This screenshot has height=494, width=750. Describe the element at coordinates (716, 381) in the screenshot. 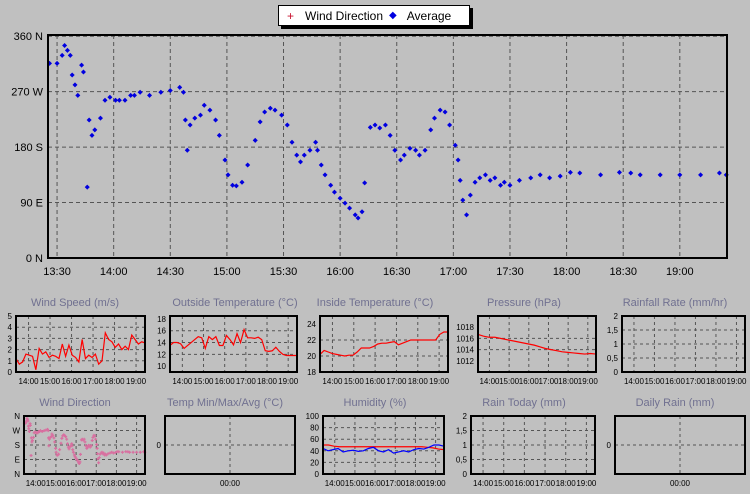

I see `rainfall-rate-mm-hr-x-tick-label: 18:00` at that location.